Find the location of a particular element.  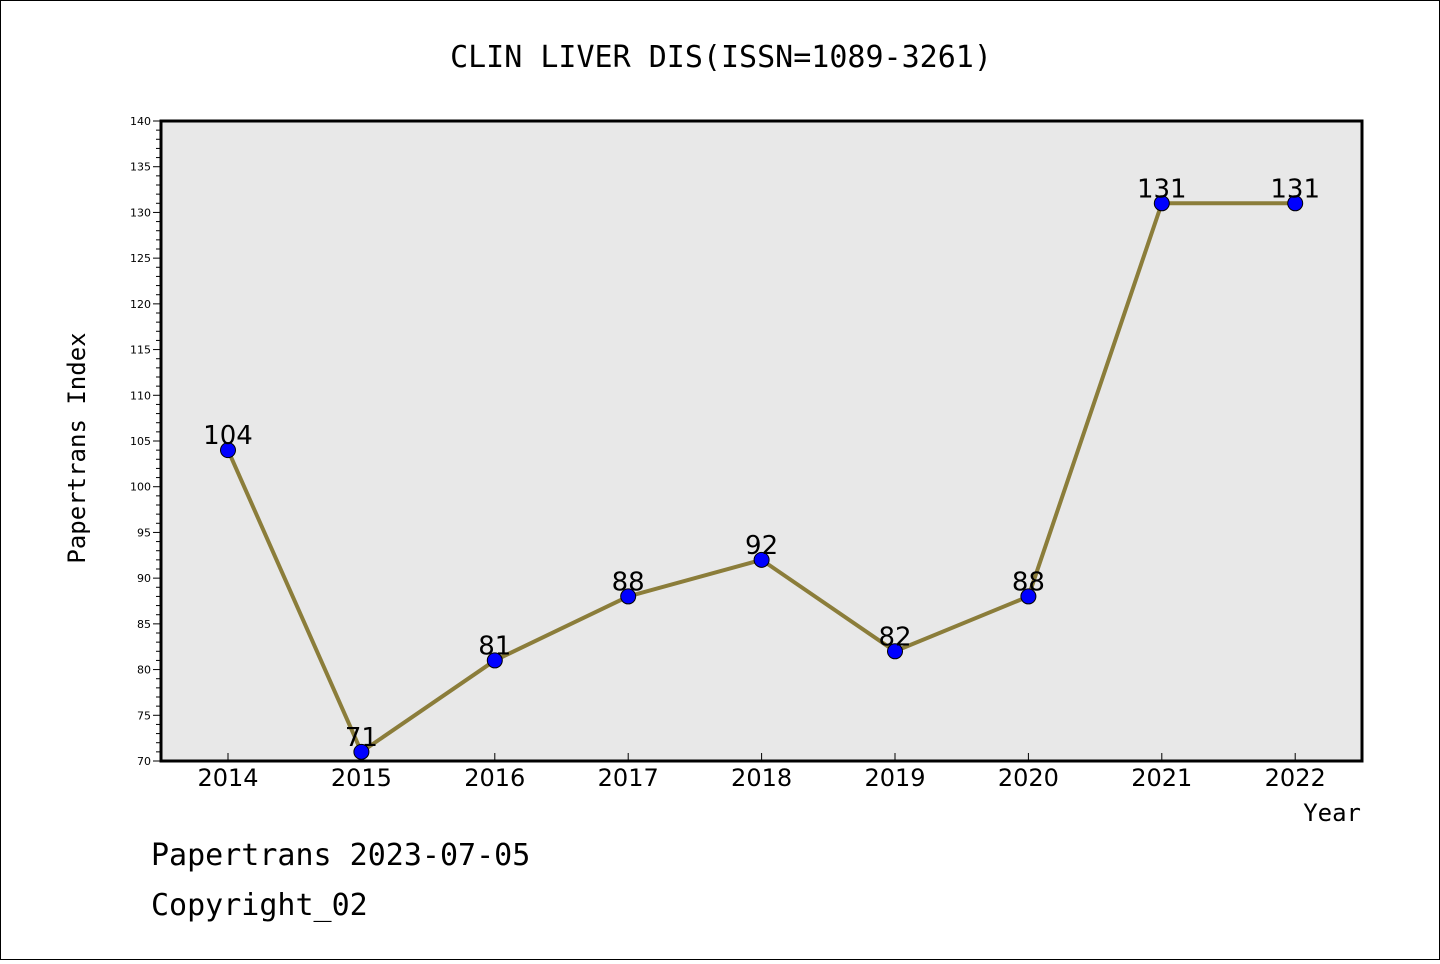

footer-date: Papertrans 2023-07-05 is located at coordinates (340, 855).